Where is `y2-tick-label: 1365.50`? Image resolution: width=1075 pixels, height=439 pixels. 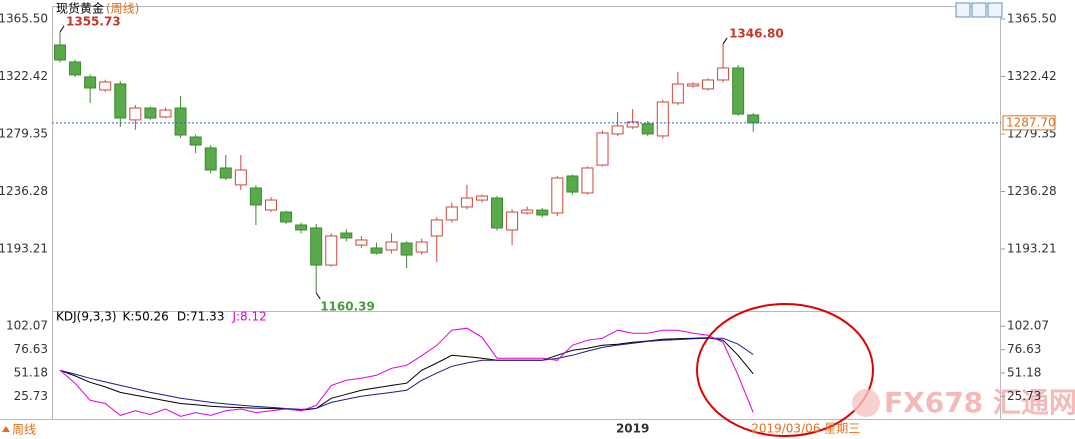
y2-tick-label: 1365.50 is located at coordinates (1032, 18).